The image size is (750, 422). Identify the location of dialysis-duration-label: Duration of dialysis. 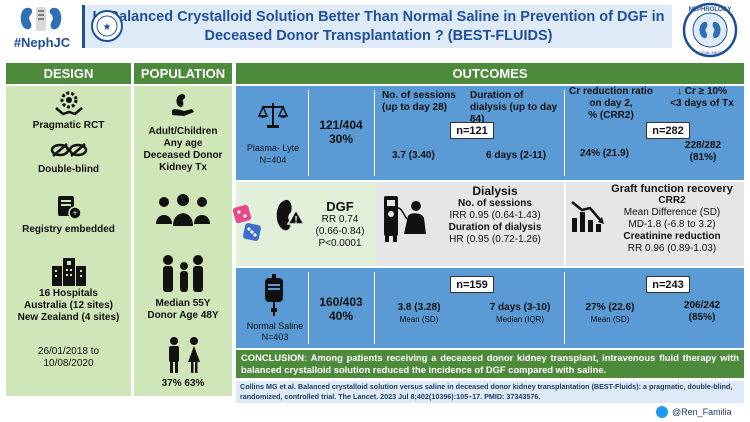
(495, 227).